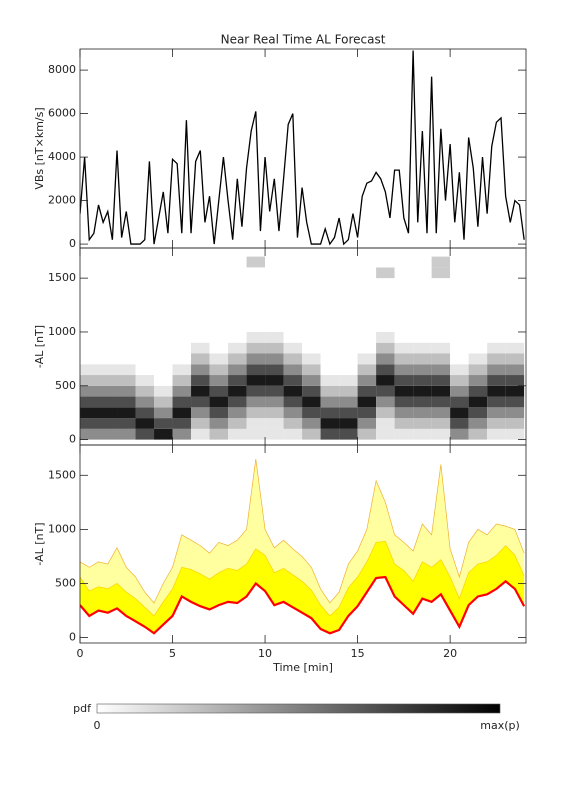 Image resolution: width=576 pixels, height=792 pixels. What do you see at coordinates (302, 667) in the screenshot?
I see `x-axis-label: Time [min]` at bounding box center [302, 667].